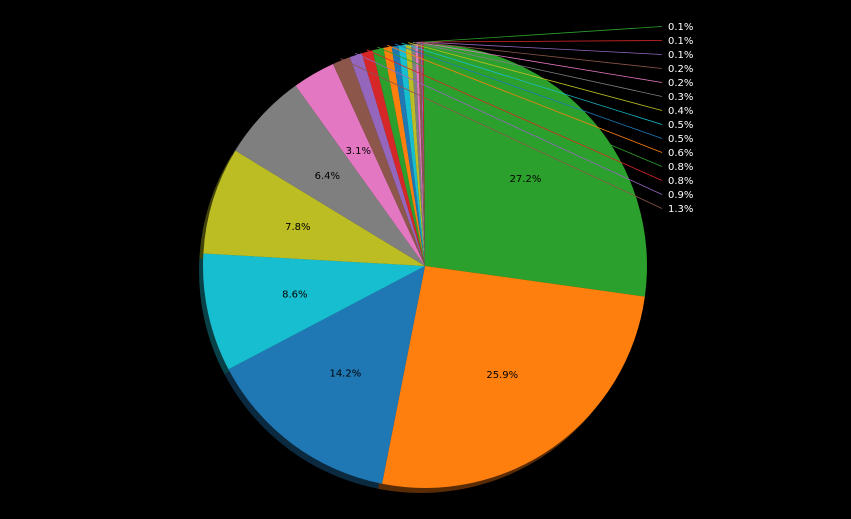  I want to click on label-leader-lines, so click(501, 117).